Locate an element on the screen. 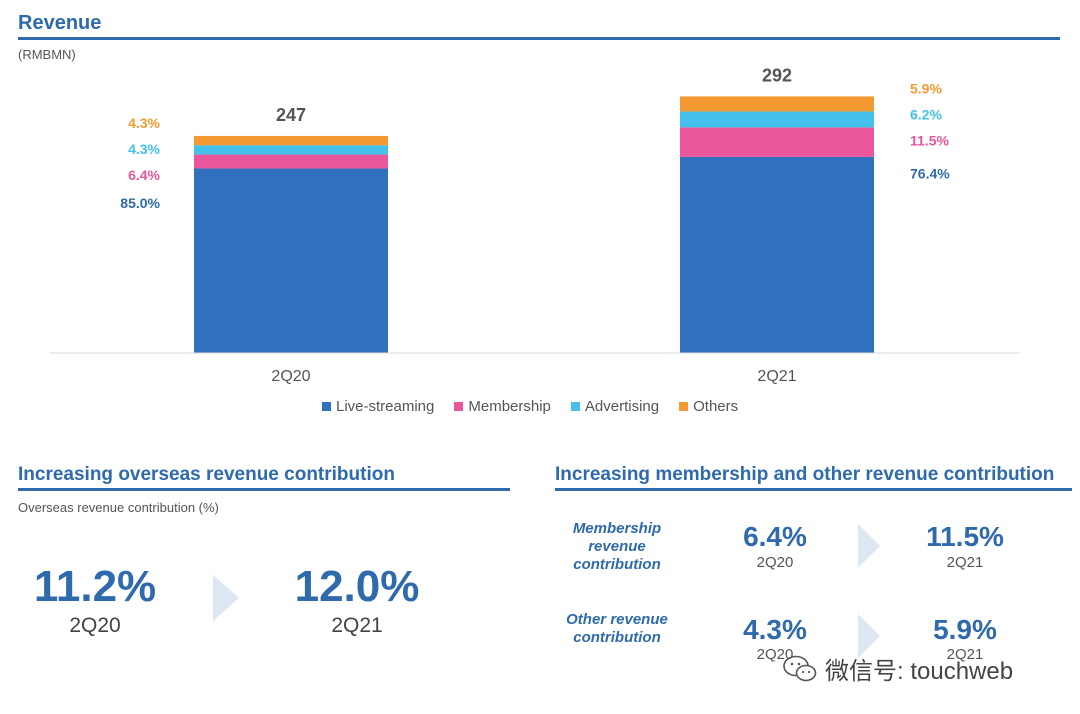 This screenshot has width=1080, height=714. pct-label-2q21-others: 5.9% is located at coordinates (926, 88).